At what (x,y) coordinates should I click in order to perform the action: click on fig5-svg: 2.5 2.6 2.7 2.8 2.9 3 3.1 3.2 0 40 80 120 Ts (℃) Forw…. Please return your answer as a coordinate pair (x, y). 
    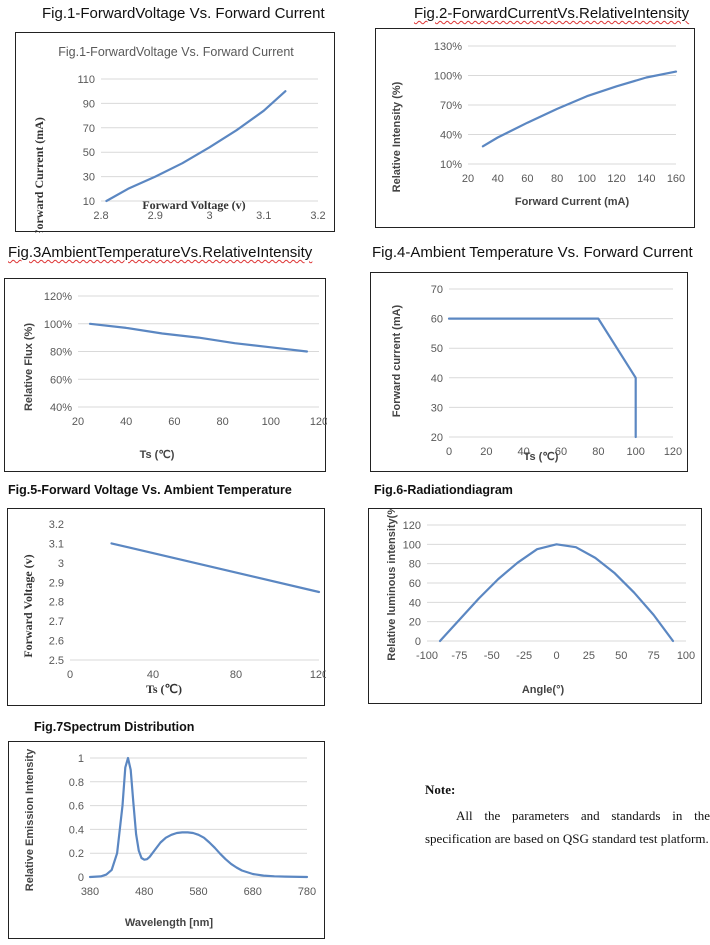
    Looking at the image, I should click on (173, 607).